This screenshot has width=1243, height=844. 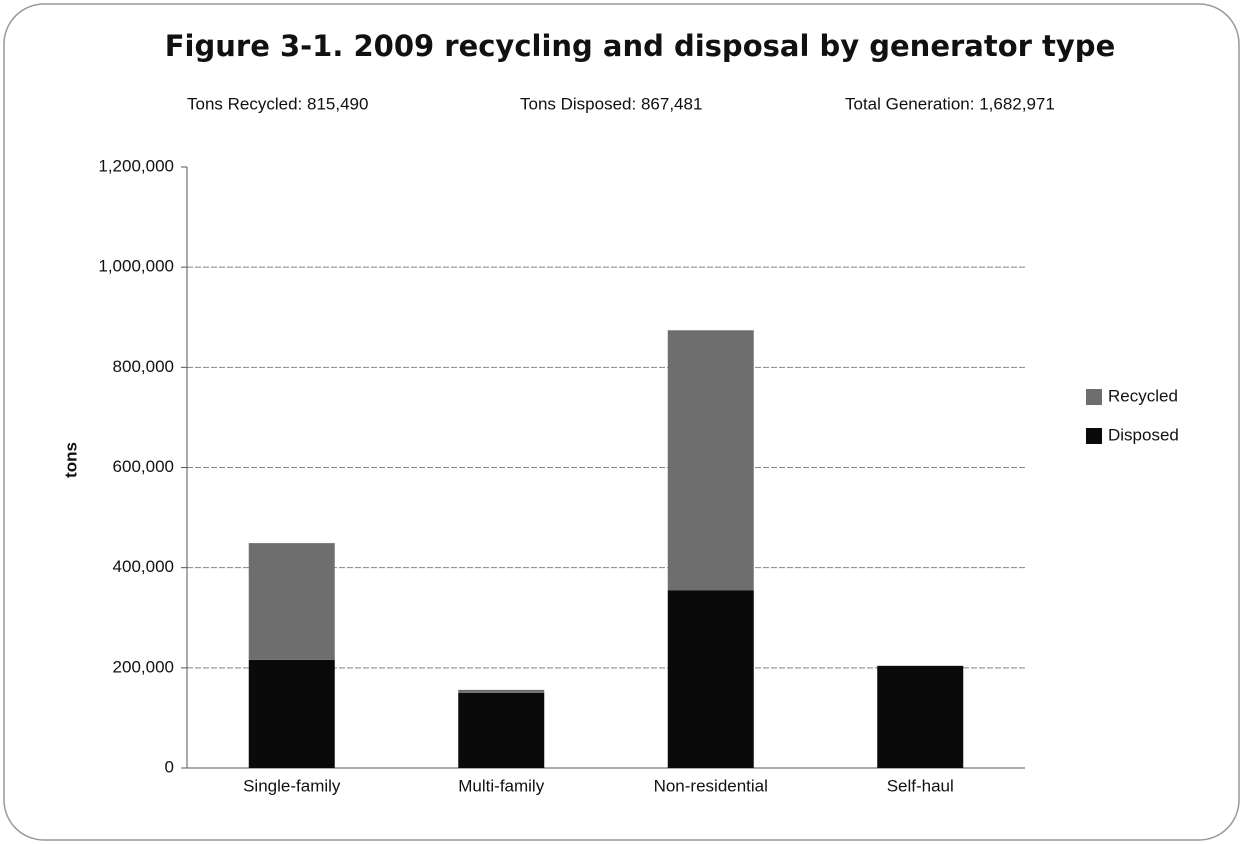 What do you see at coordinates (711, 785) in the screenshot?
I see `x-tick-label: Non-residential` at bounding box center [711, 785].